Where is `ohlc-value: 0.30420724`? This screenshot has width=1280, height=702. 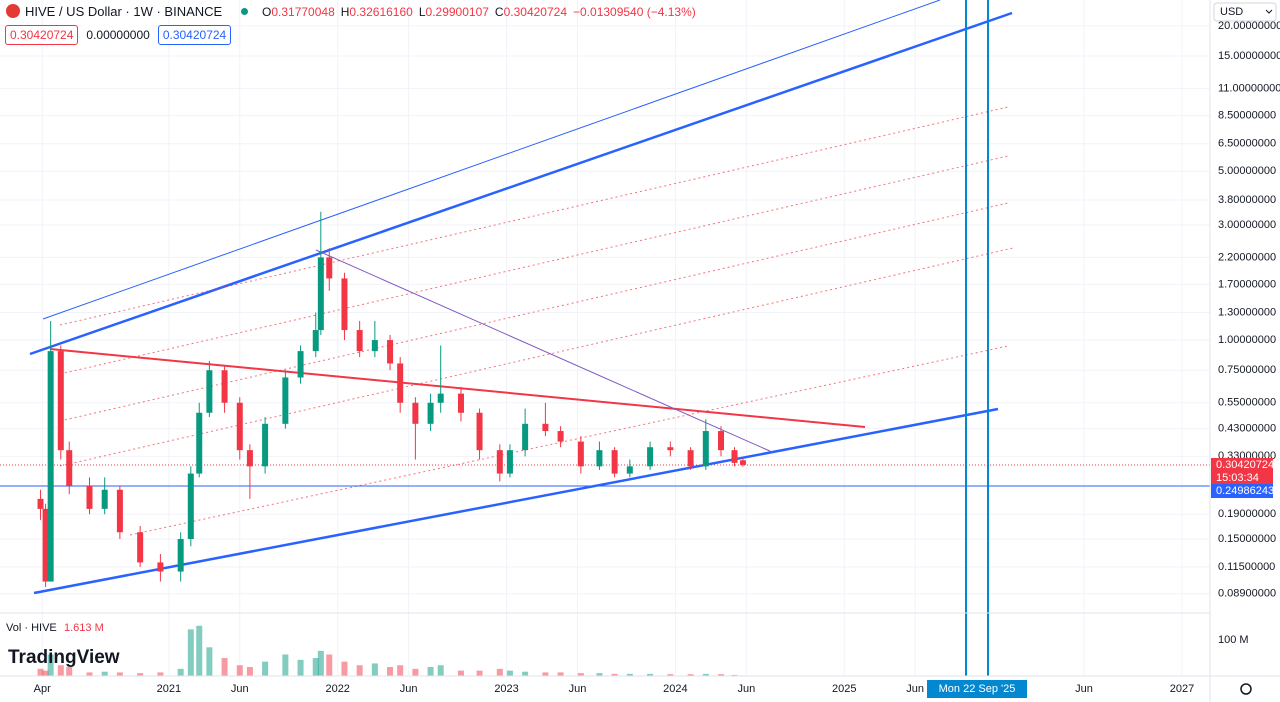 ohlc-value: 0.30420724 is located at coordinates (535, 12).